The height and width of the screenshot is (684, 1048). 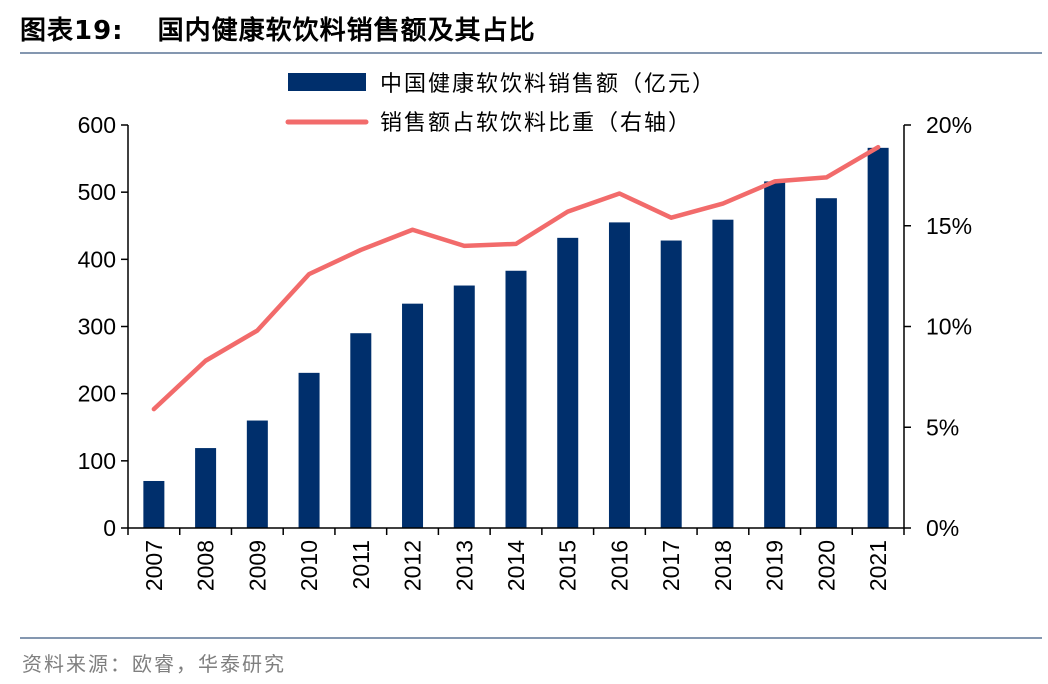 What do you see at coordinates (949, 125) in the screenshot?
I see `right-tick-label: 20%` at bounding box center [949, 125].